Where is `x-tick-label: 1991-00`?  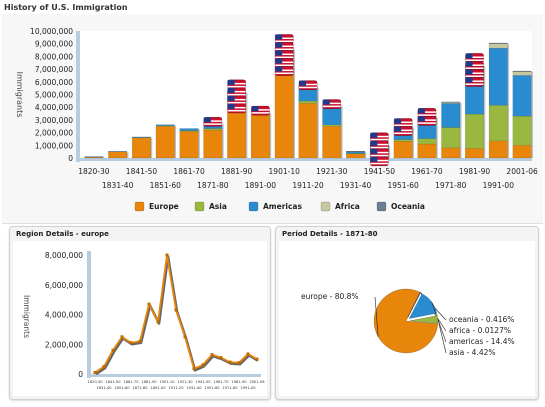 x-tick-label: 1991-00 is located at coordinates (499, 185).